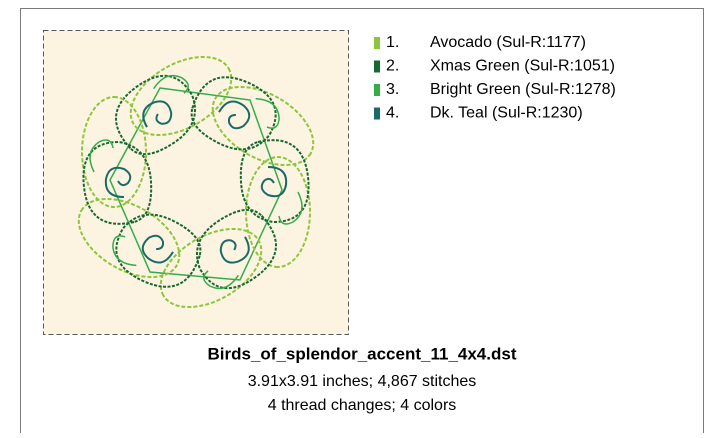 This screenshot has width=723, height=438. What do you see at coordinates (392, 42) in the screenshot?
I see `thread-number: 1.` at bounding box center [392, 42].